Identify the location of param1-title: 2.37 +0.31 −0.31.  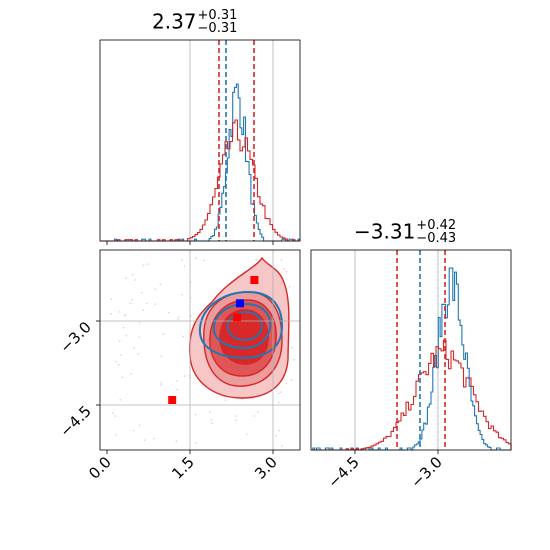
(194, 21).